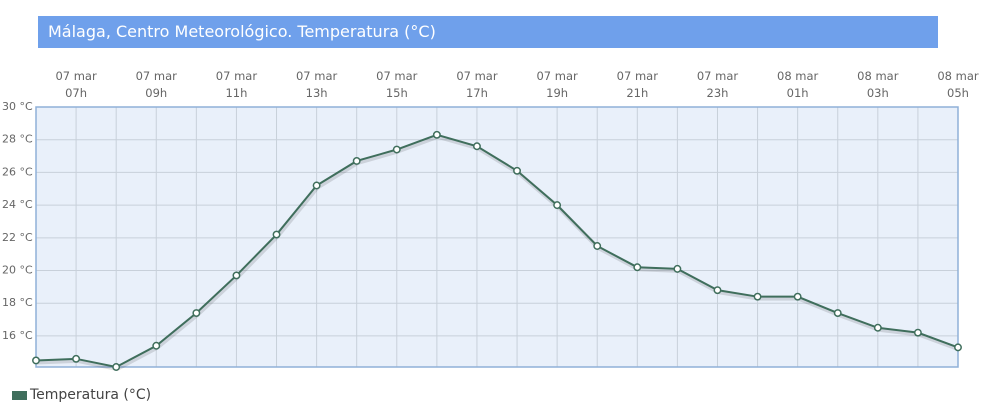  What do you see at coordinates (76, 84) in the screenshot?
I see `x-tick-label: 07 mar 07h` at bounding box center [76, 84].